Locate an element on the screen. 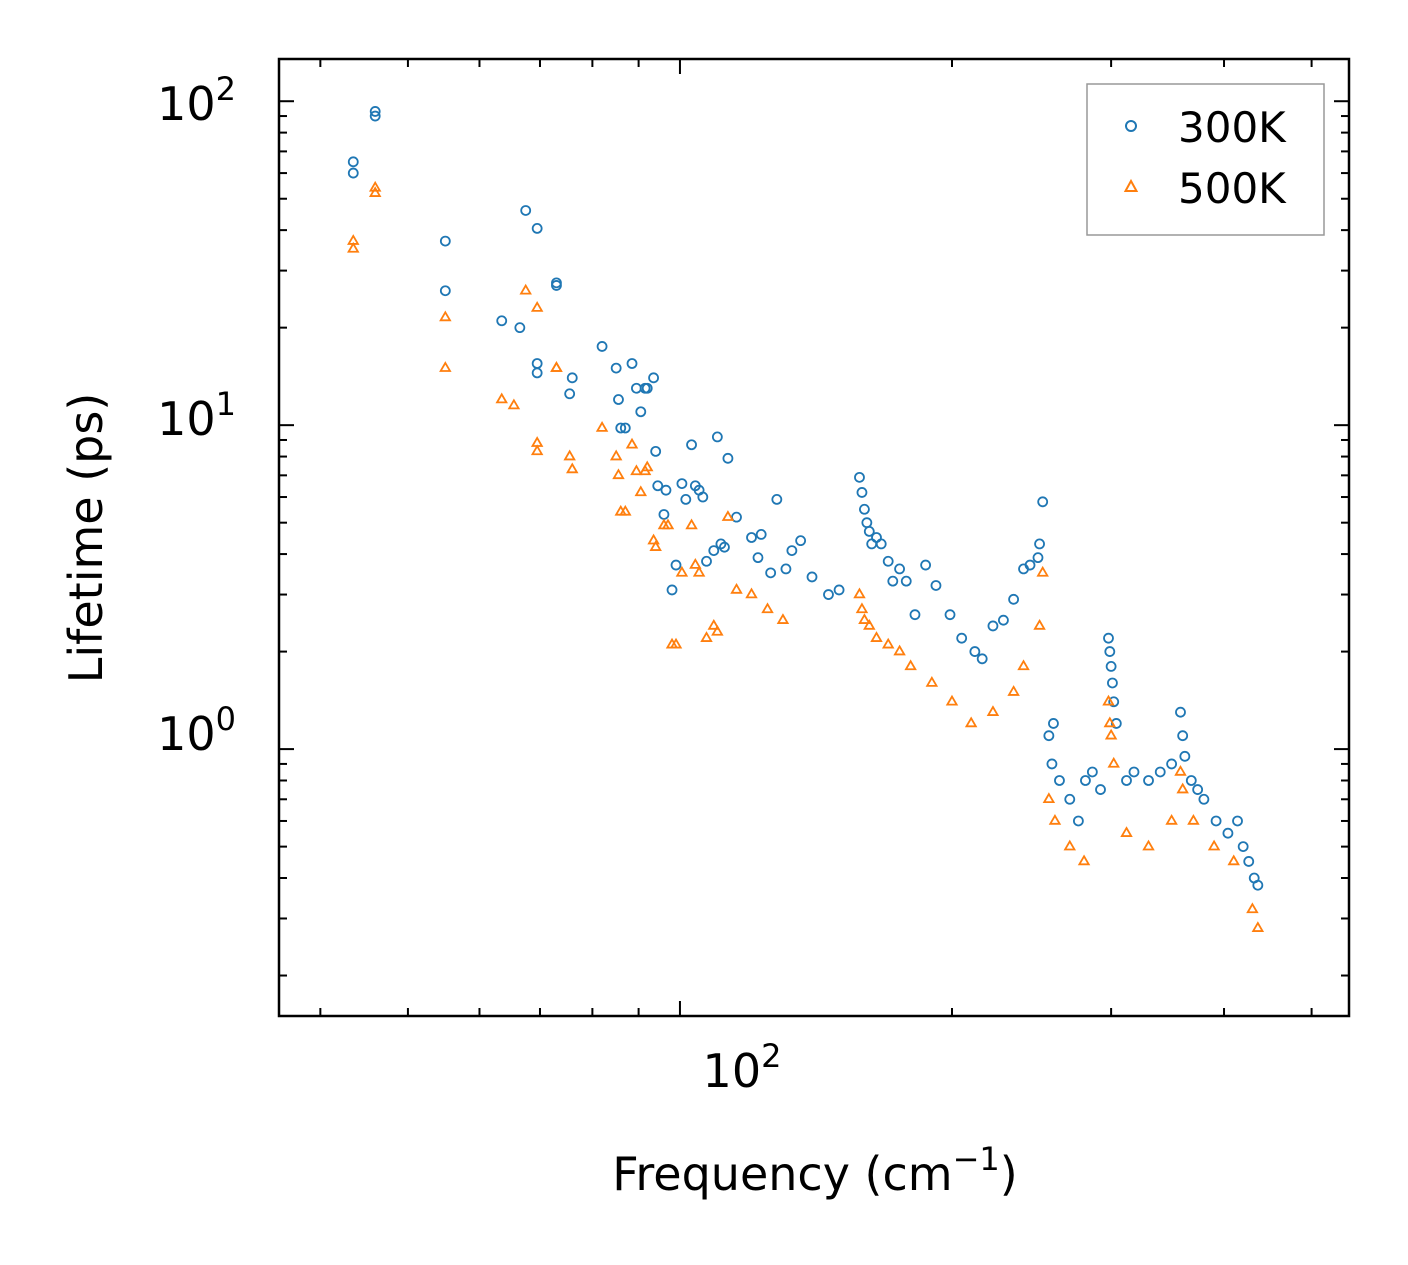 Image resolution: width=1408 pixels, height=1265 pixels. y-tick-label-100: 10² is located at coordinates (196, 100).